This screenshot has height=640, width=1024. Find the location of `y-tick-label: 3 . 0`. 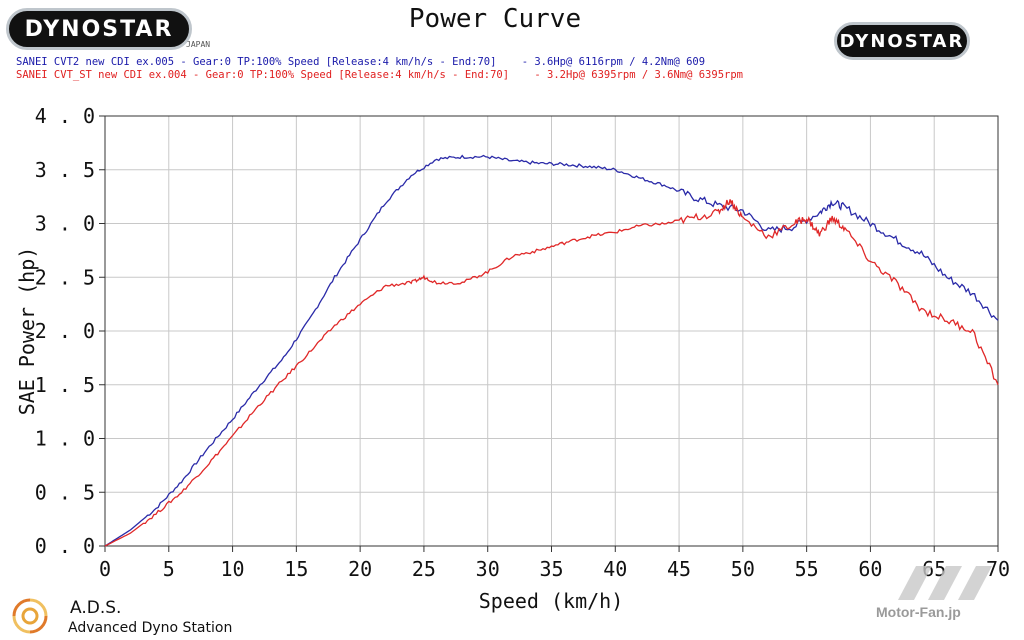

y-tick-label: 3 . 0 is located at coordinates (65, 224).